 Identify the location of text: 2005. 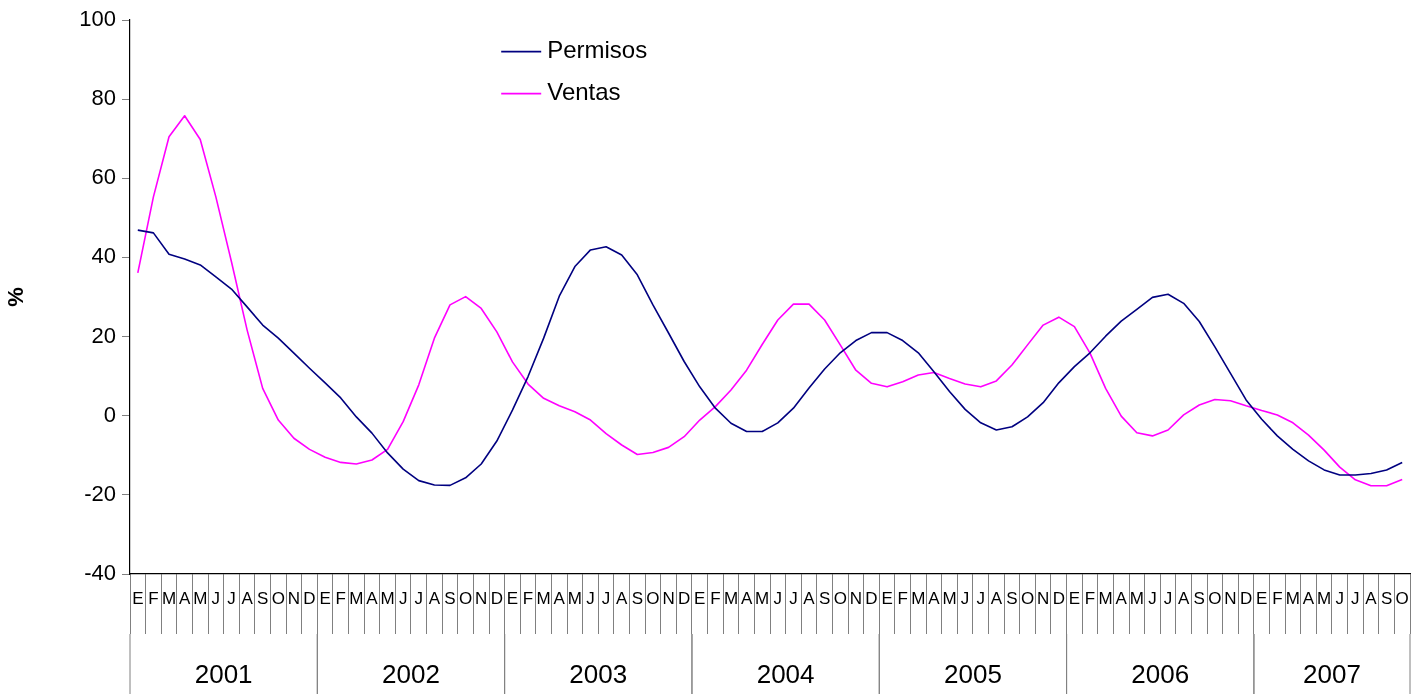
(973, 674).